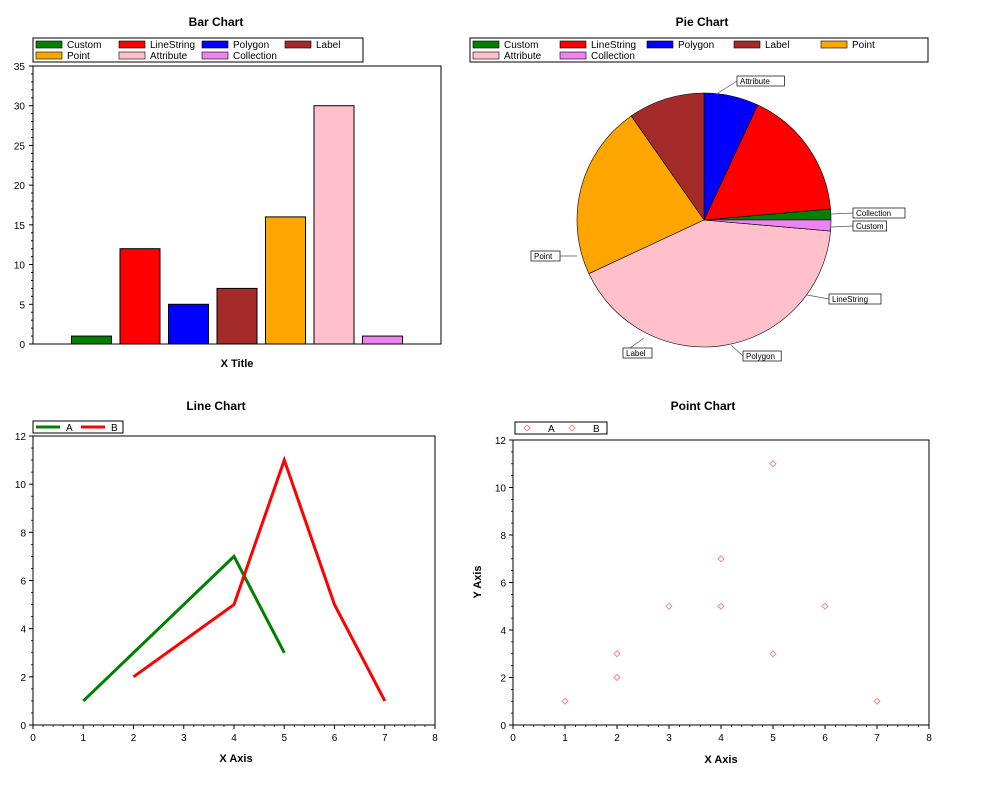  Describe the element at coordinates (573, 55) in the screenshot. I see `pie-legend-swatch-collection` at that location.